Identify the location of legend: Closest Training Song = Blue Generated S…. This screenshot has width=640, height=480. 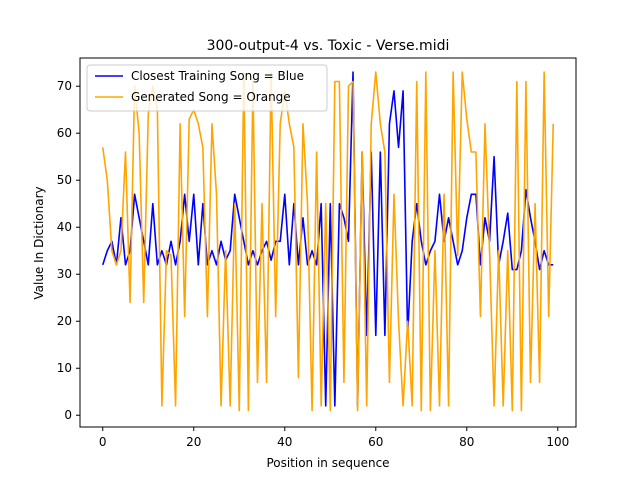
(207, 88).